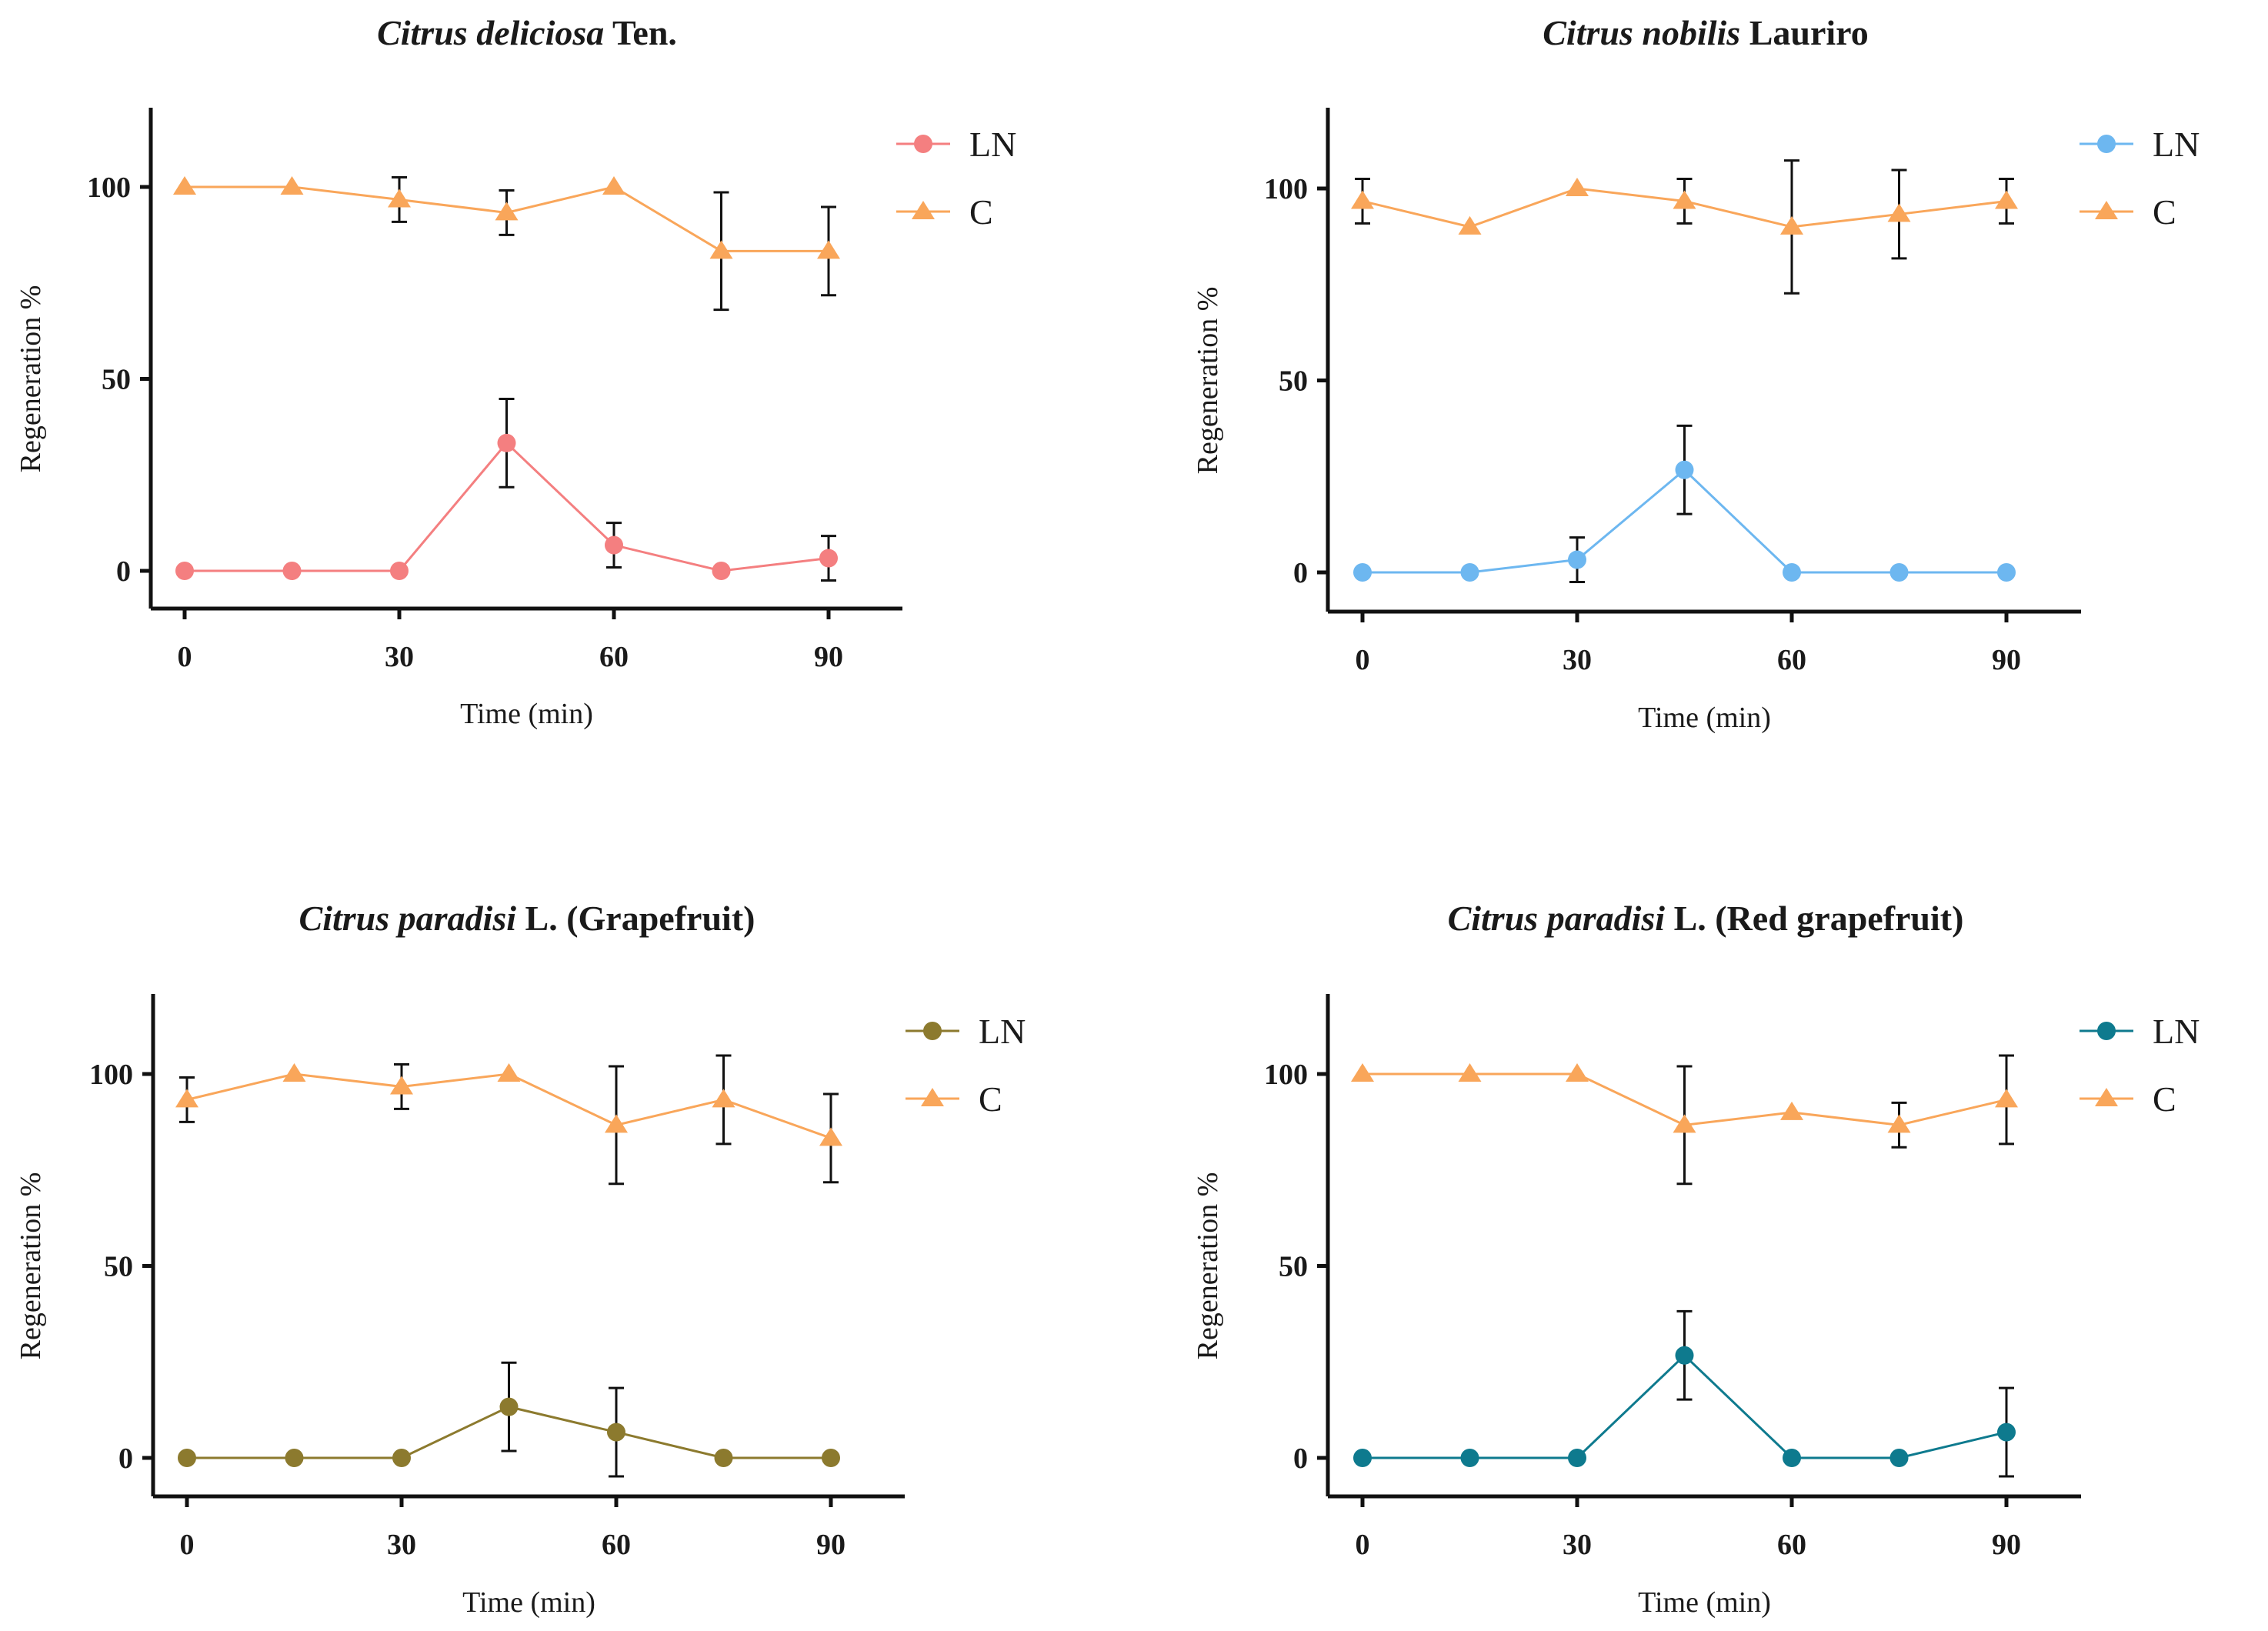 This screenshot has width=2268, height=1631. Describe the element at coordinates (641, 33) in the screenshot. I see `chart-title-rest: Ten.` at that location.